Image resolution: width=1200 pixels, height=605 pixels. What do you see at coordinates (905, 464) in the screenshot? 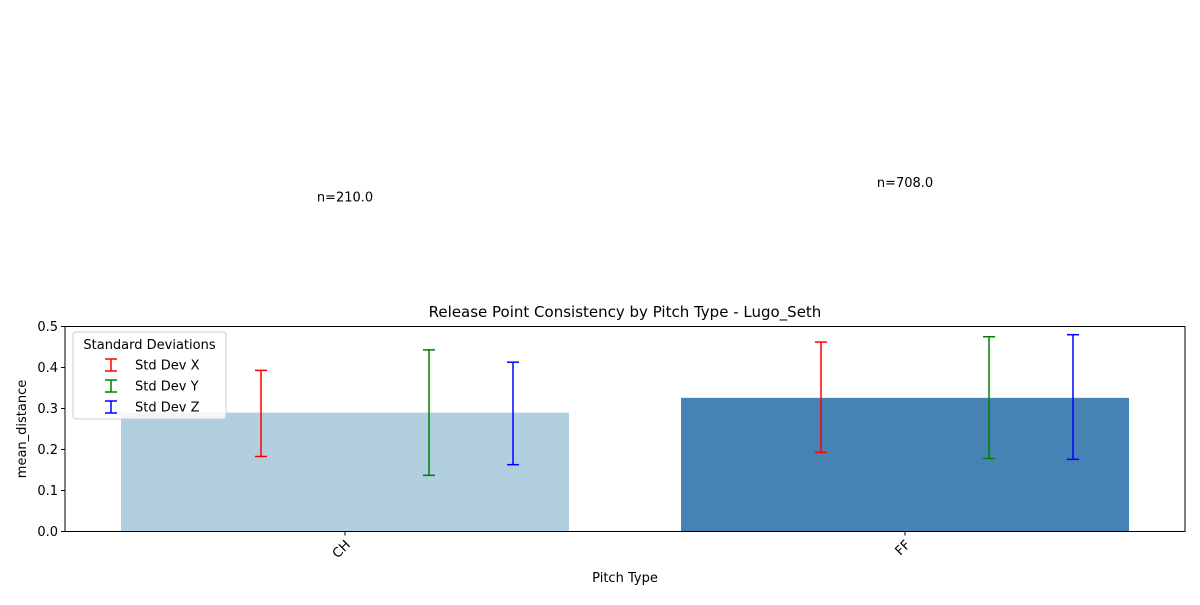
I see `bar-ff` at bounding box center [905, 464].